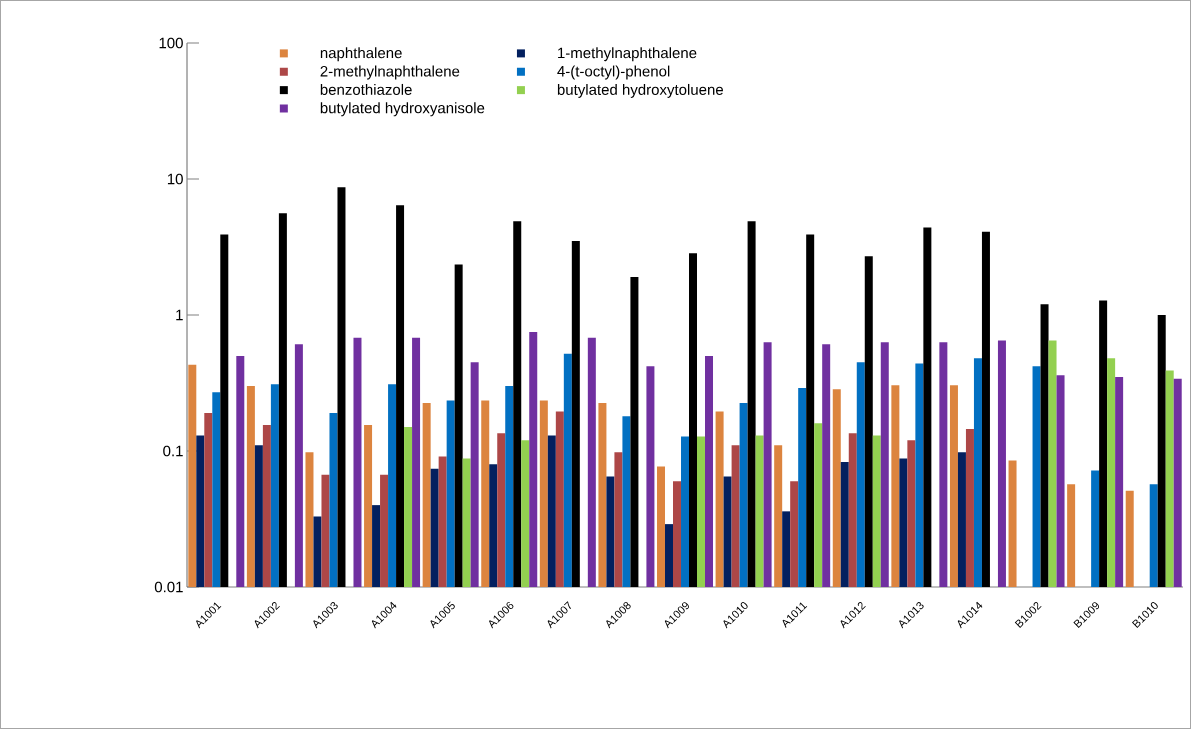 This screenshot has width=1191, height=729. What do you see at coordinates (640, 90) in the screenshot?
I see `legend-label: butylated hydroxytoluene` at bounding box center [640, 90].